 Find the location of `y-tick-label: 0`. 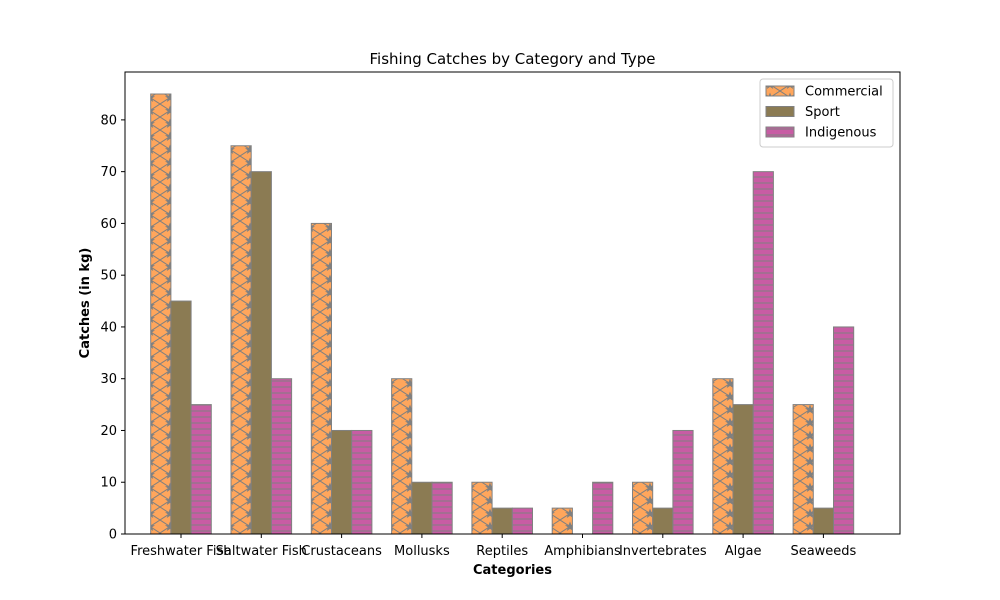

y-tick-label: 0 is located at coordinates (113, 535).